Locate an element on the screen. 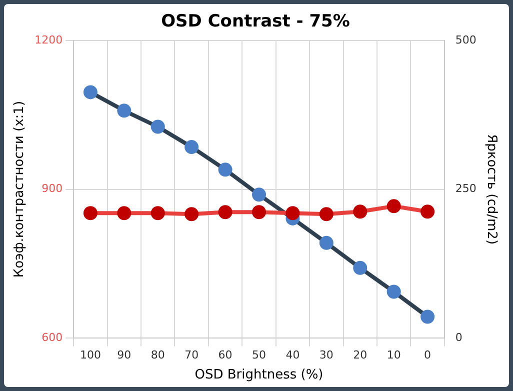 The image size is (513, 391). y-tick-label: 900 is located at coordinates (52, 189).